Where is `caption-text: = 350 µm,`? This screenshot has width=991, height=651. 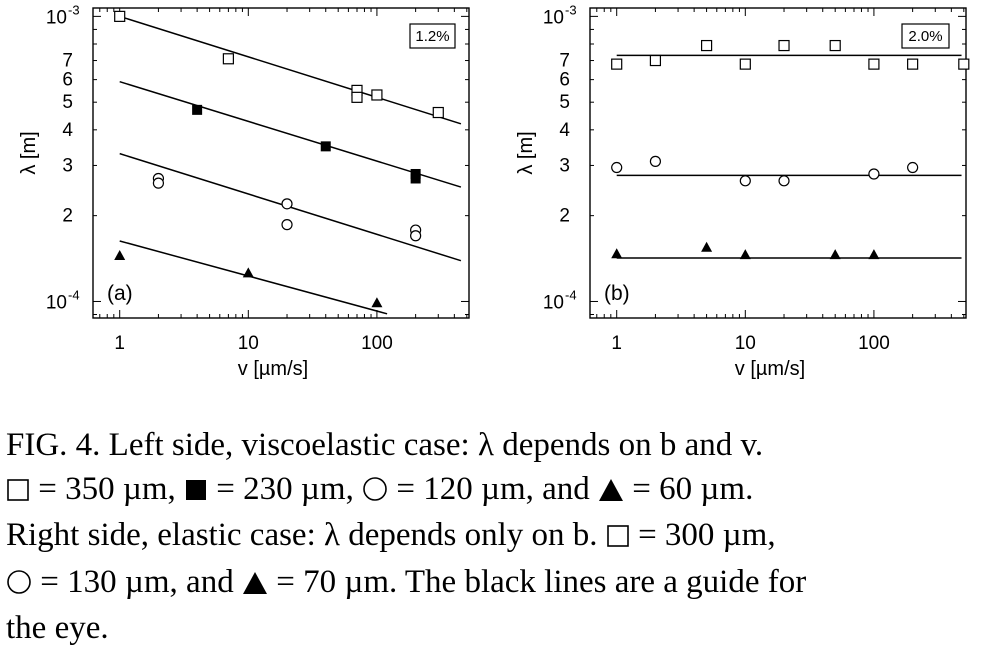 caption-text: = 350 µm, is located at coordinates (107, 488).